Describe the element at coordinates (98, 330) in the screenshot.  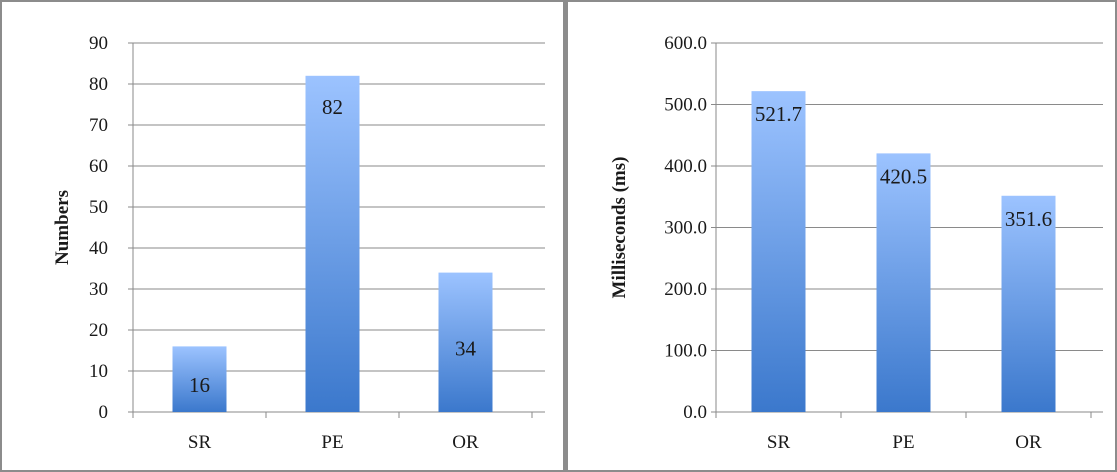
I see `y-tick-label: 20` at that location.